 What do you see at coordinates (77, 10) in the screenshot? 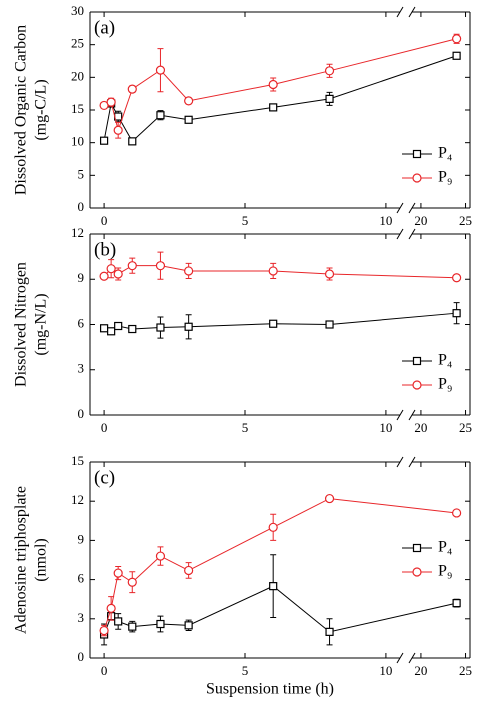
I see `y-tick-label: 30` at bounding box center [77, 10].